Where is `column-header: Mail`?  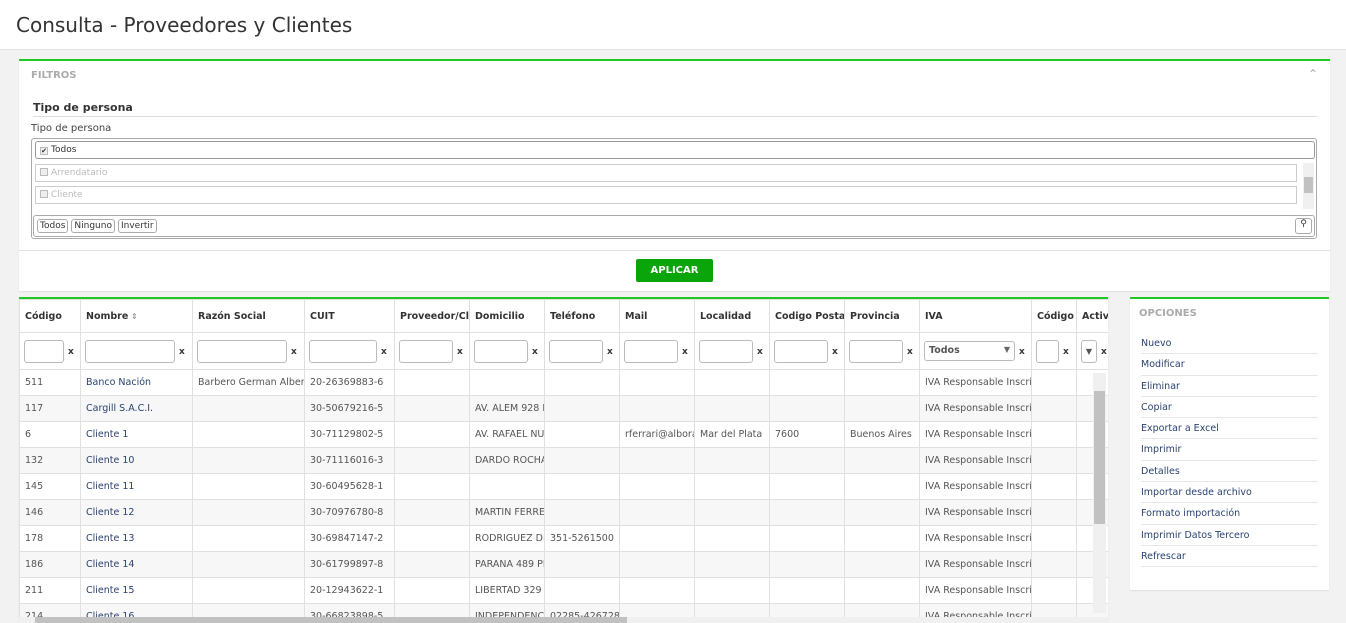
column-header: Mail is located at coordinates (657, 316).